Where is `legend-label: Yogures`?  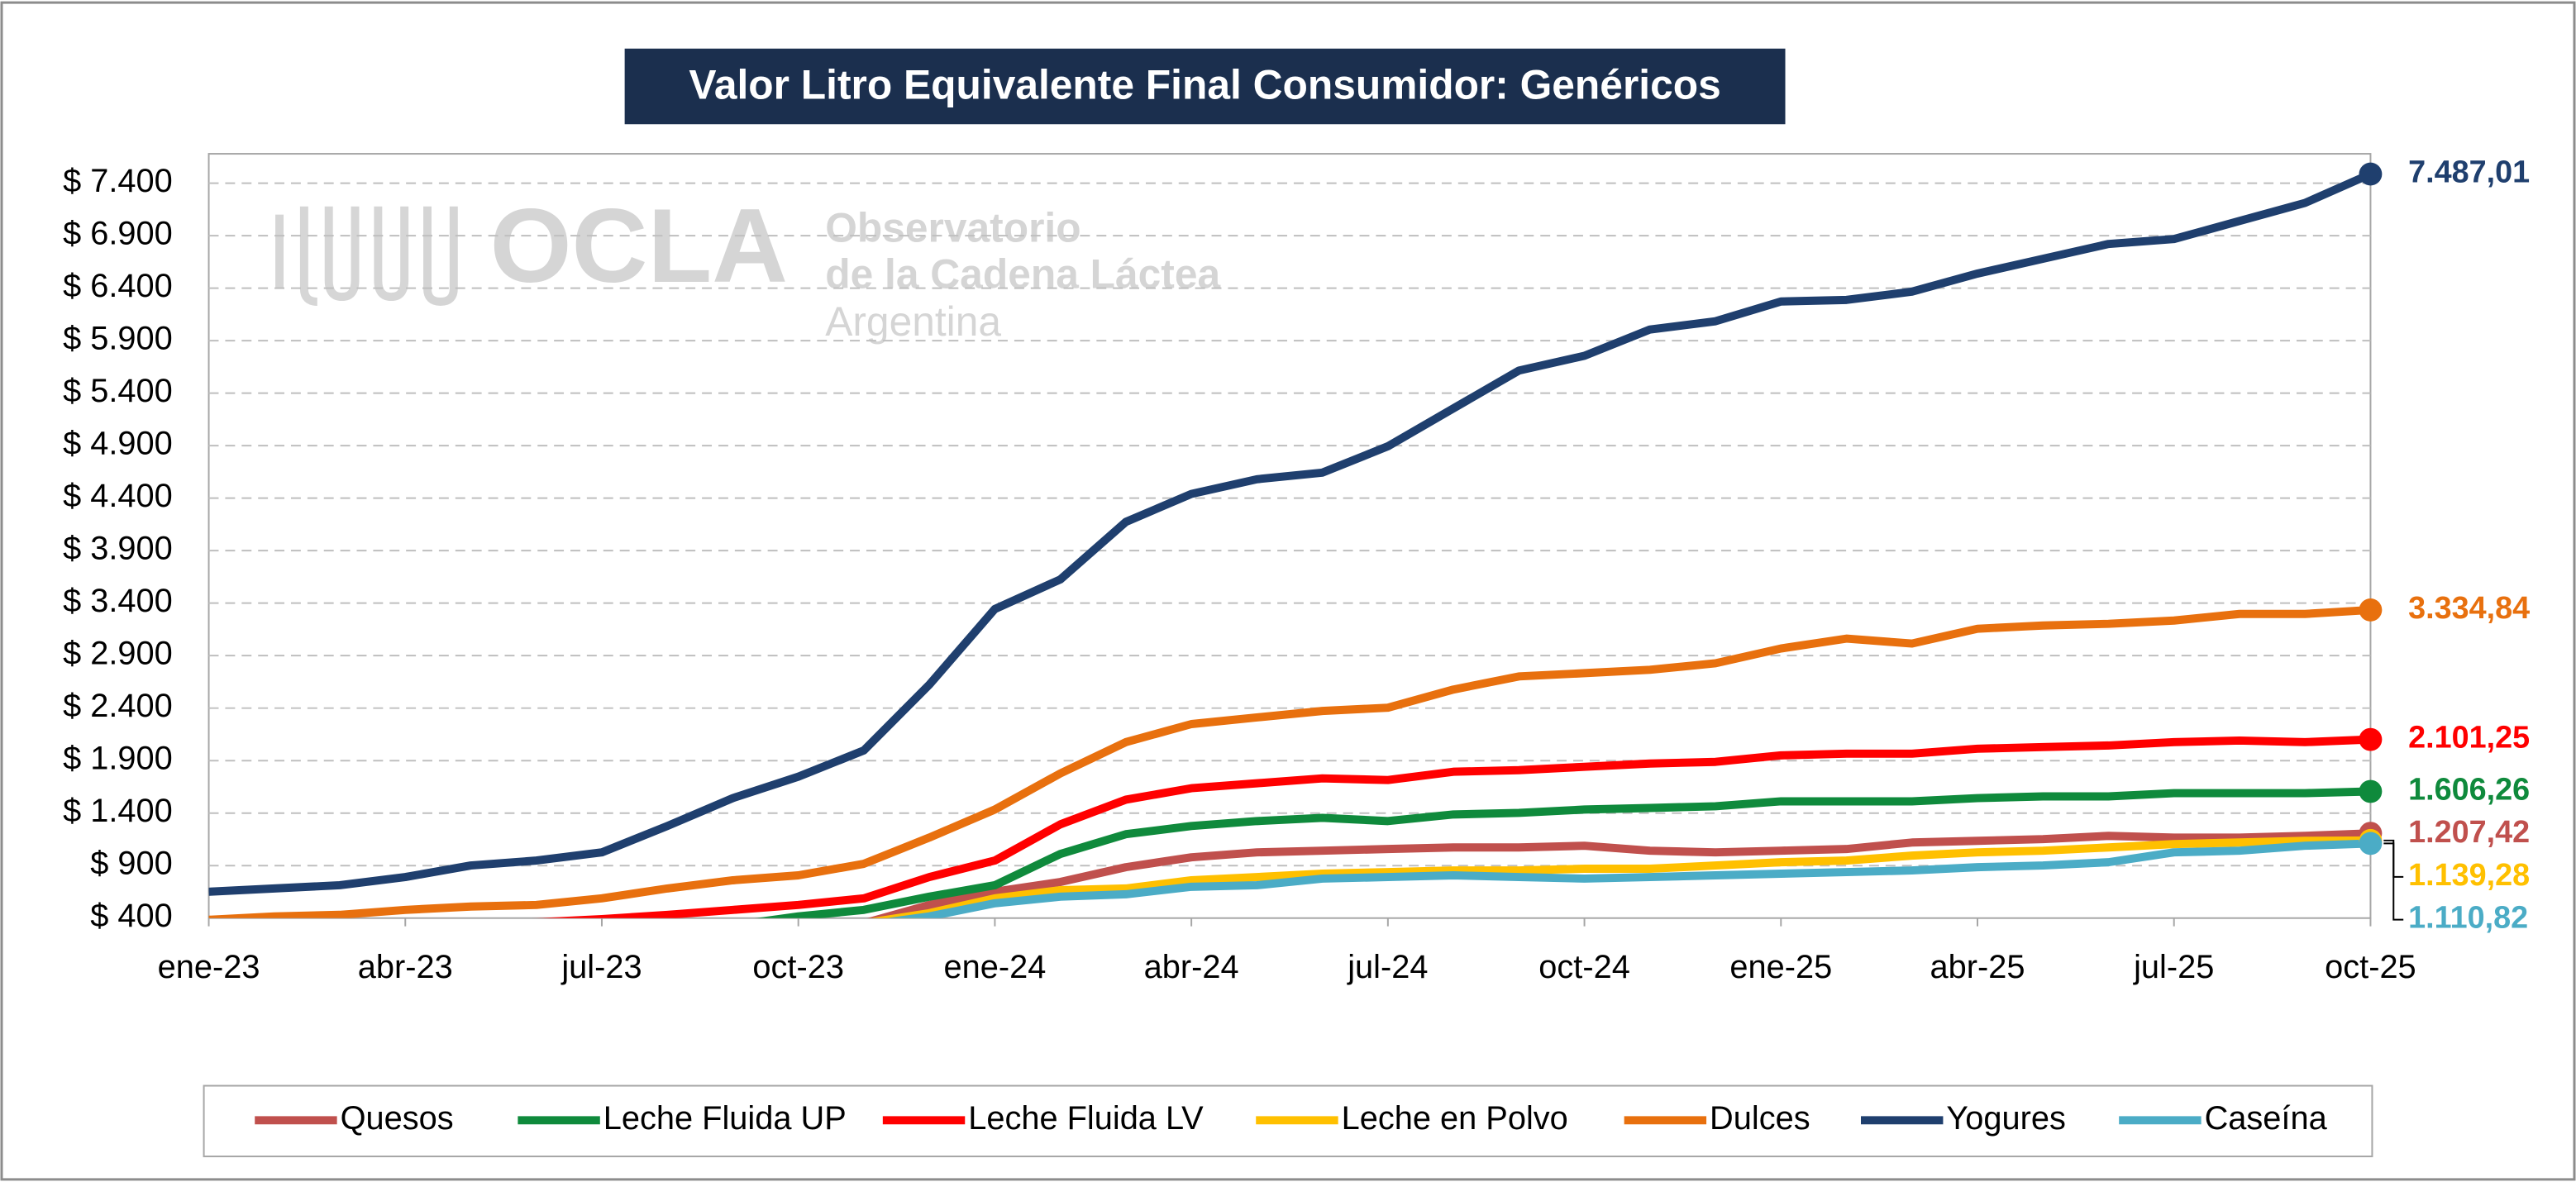
legend-label: Yogures is located at coordinates (2005, 1118).